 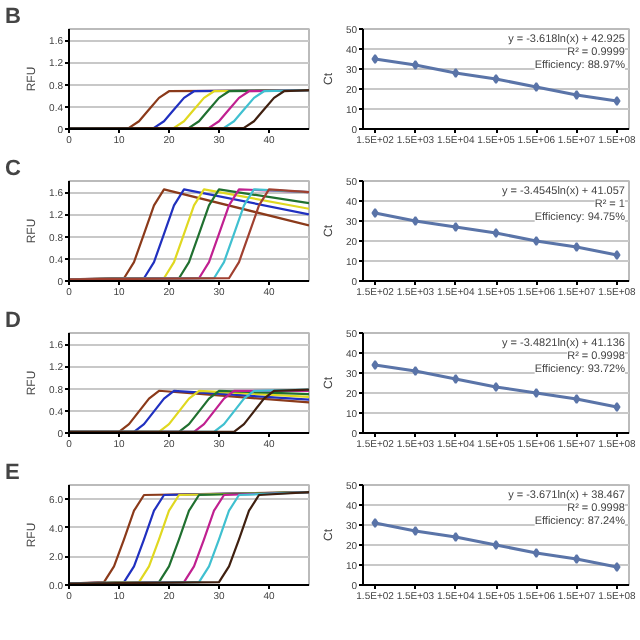 I want to click on chart-title: B, so click(x=13, y=17).